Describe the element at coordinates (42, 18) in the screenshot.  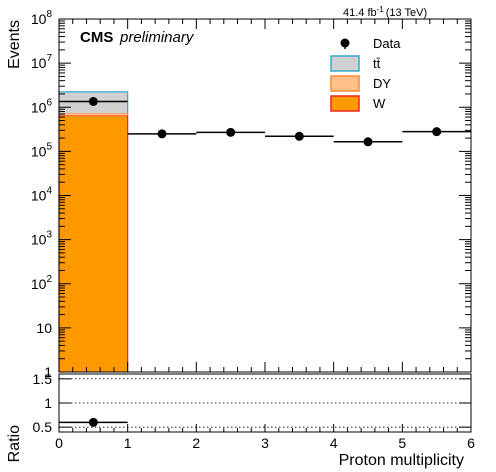
I see `y-tick-label: 10⁸` at that location.